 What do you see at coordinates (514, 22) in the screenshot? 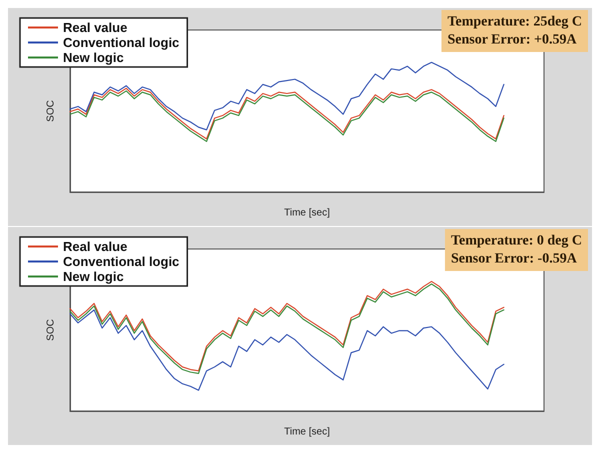
I see `text: Temperature: 25deg C` at bounding box center [514, 22].